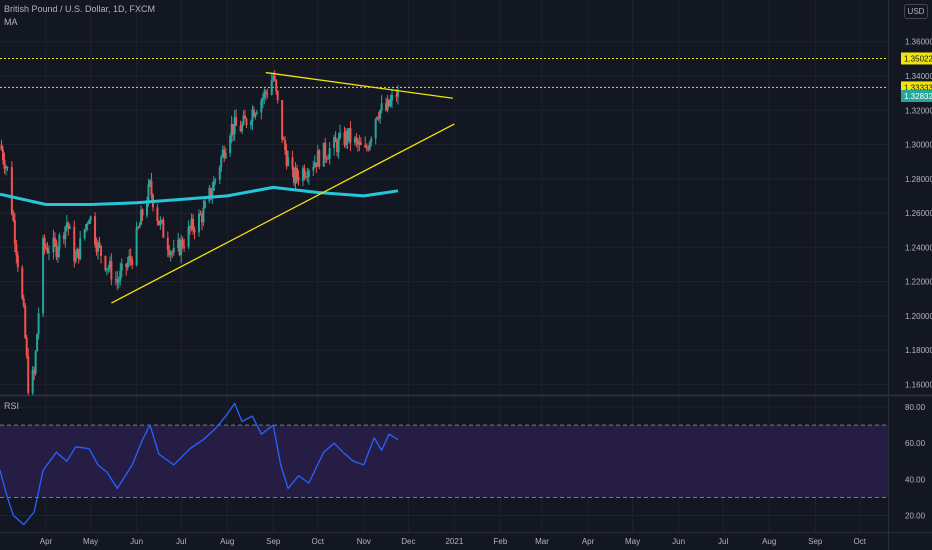 Image resolution: width=932 pixels, height=550 pixels. Describe the element at coordinates (364, 541) in the screenshot. I see `time-tick-label: Nov` at that location.